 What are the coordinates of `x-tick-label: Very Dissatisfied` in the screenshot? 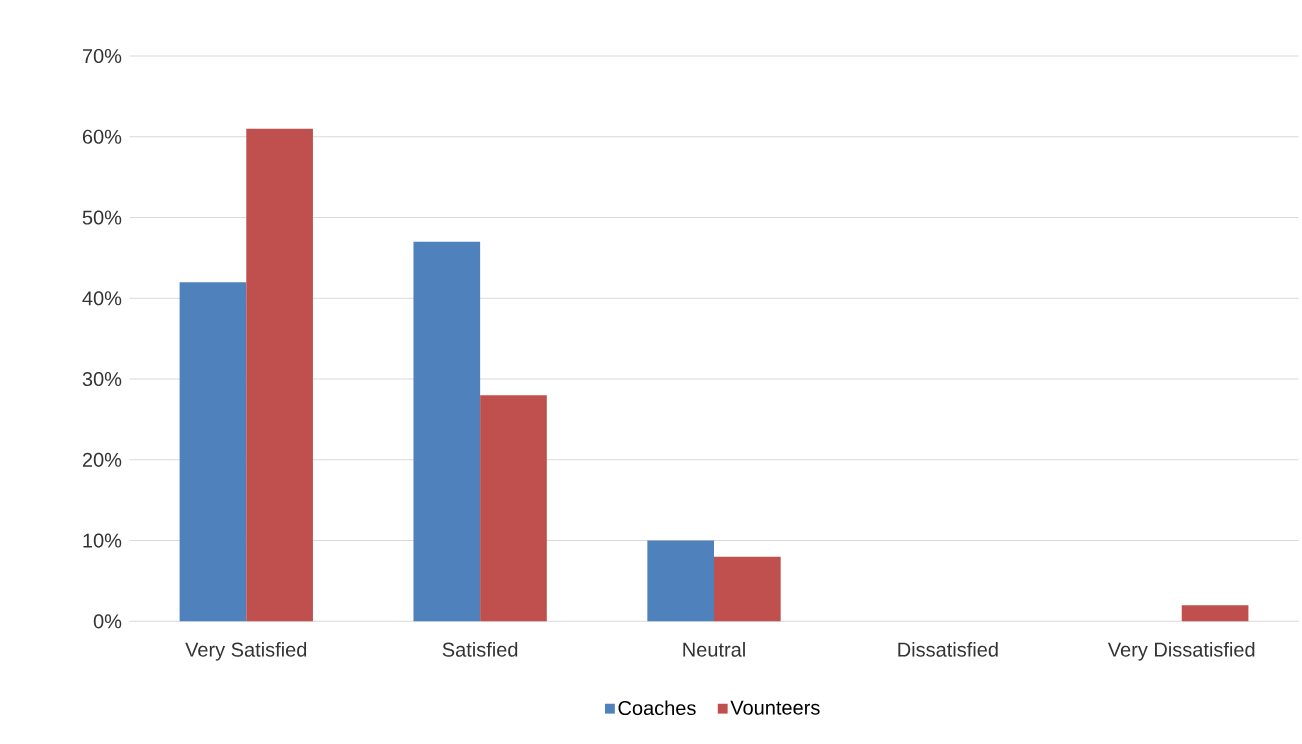 It's located at (1181, 651).